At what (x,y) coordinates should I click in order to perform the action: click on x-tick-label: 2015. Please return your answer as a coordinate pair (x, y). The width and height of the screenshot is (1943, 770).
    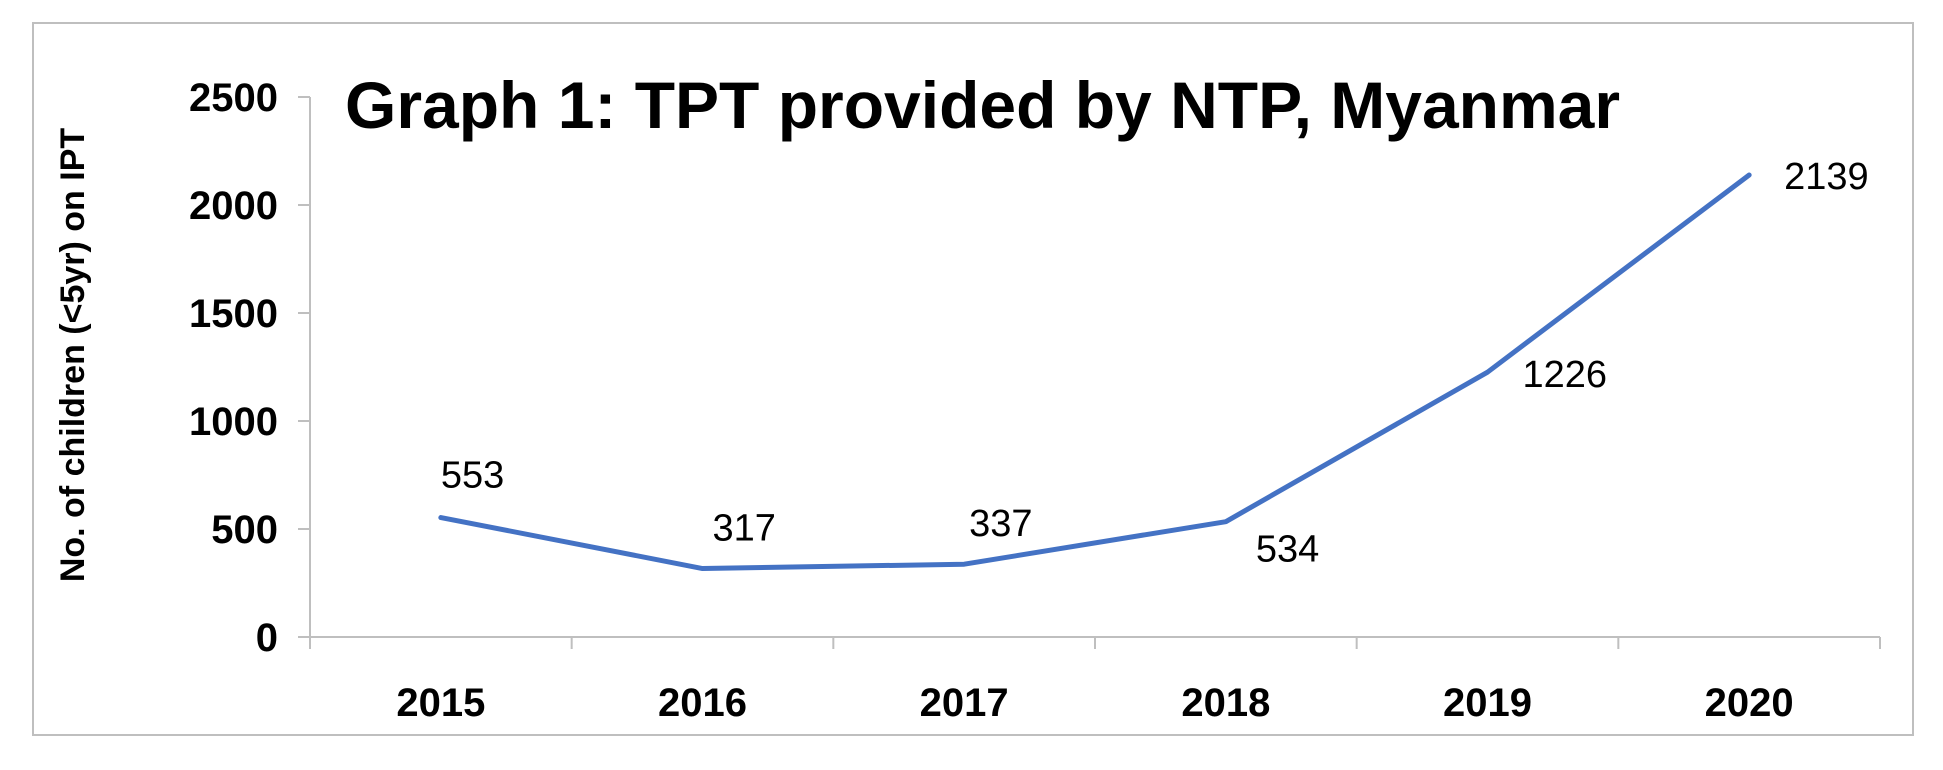
    Looking at the image, I should click on (440, 703).